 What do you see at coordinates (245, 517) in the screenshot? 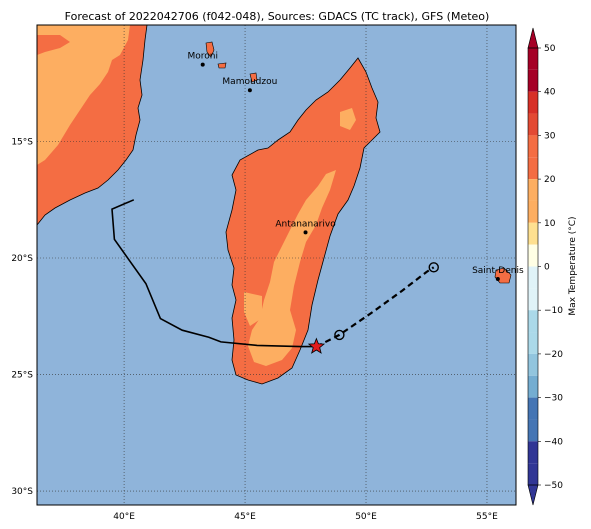
I see `x-tick-label: 45°E` at bounding box center [245, 517].